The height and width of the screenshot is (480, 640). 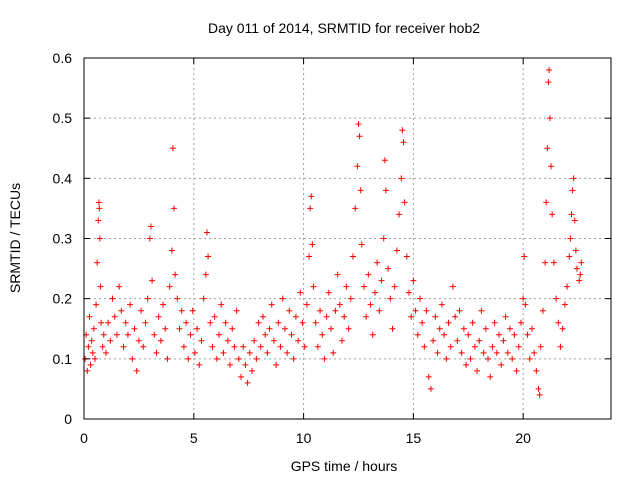 What do you see at coordinates (63, 118) in the screenshot?
I see `y-tick-label: 0.5` at bounding box center [63, 118].